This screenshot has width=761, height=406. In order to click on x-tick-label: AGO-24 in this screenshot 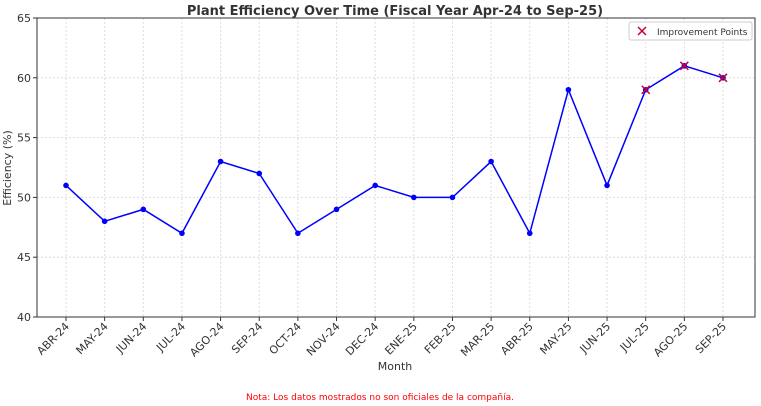, I will do `click(206, 339)`.